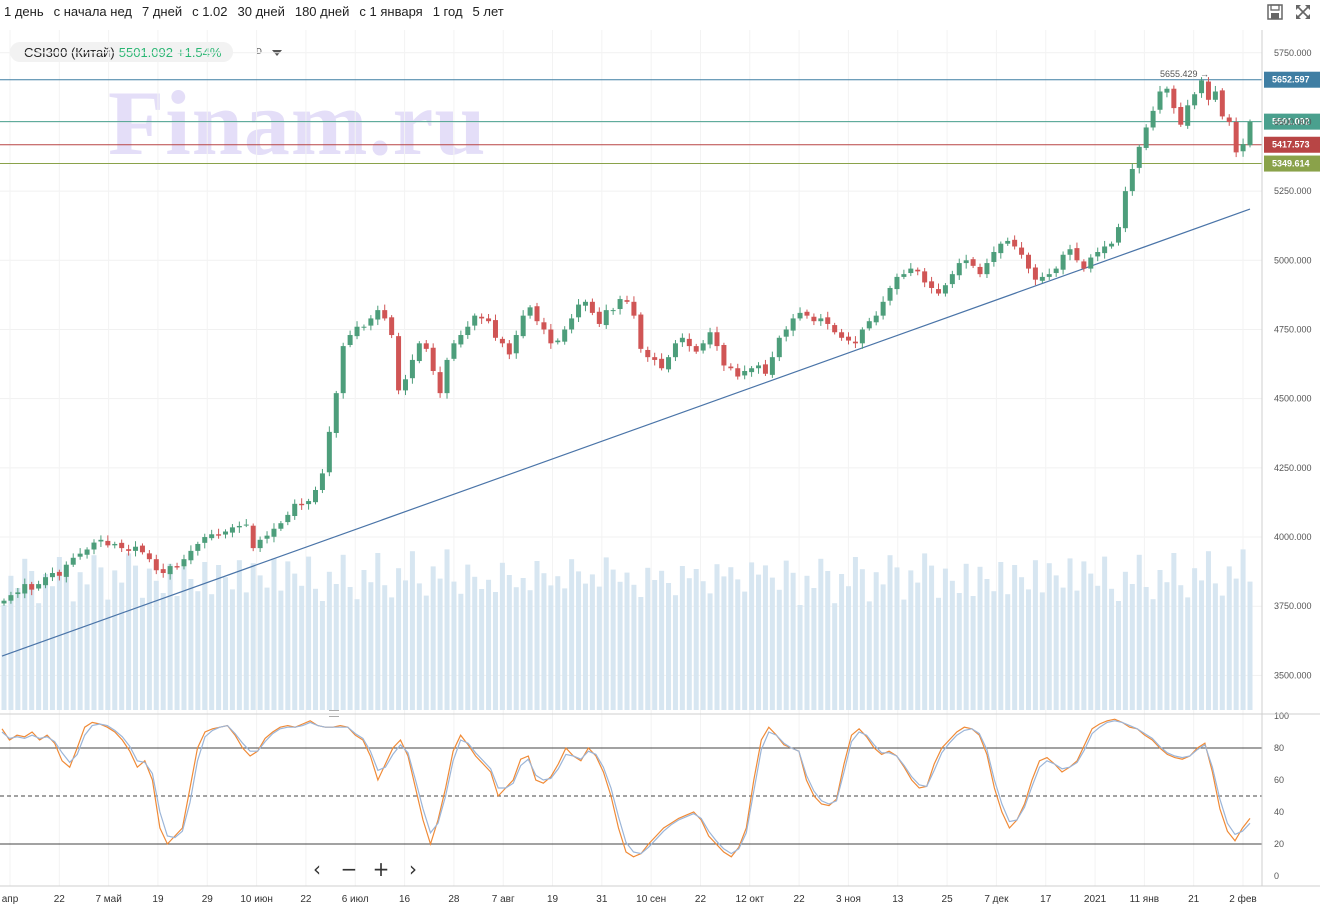  Describe the element at coordinates (1184, 74) in the screenshot. I see `high-annotation: 5655.429 →` at that location.